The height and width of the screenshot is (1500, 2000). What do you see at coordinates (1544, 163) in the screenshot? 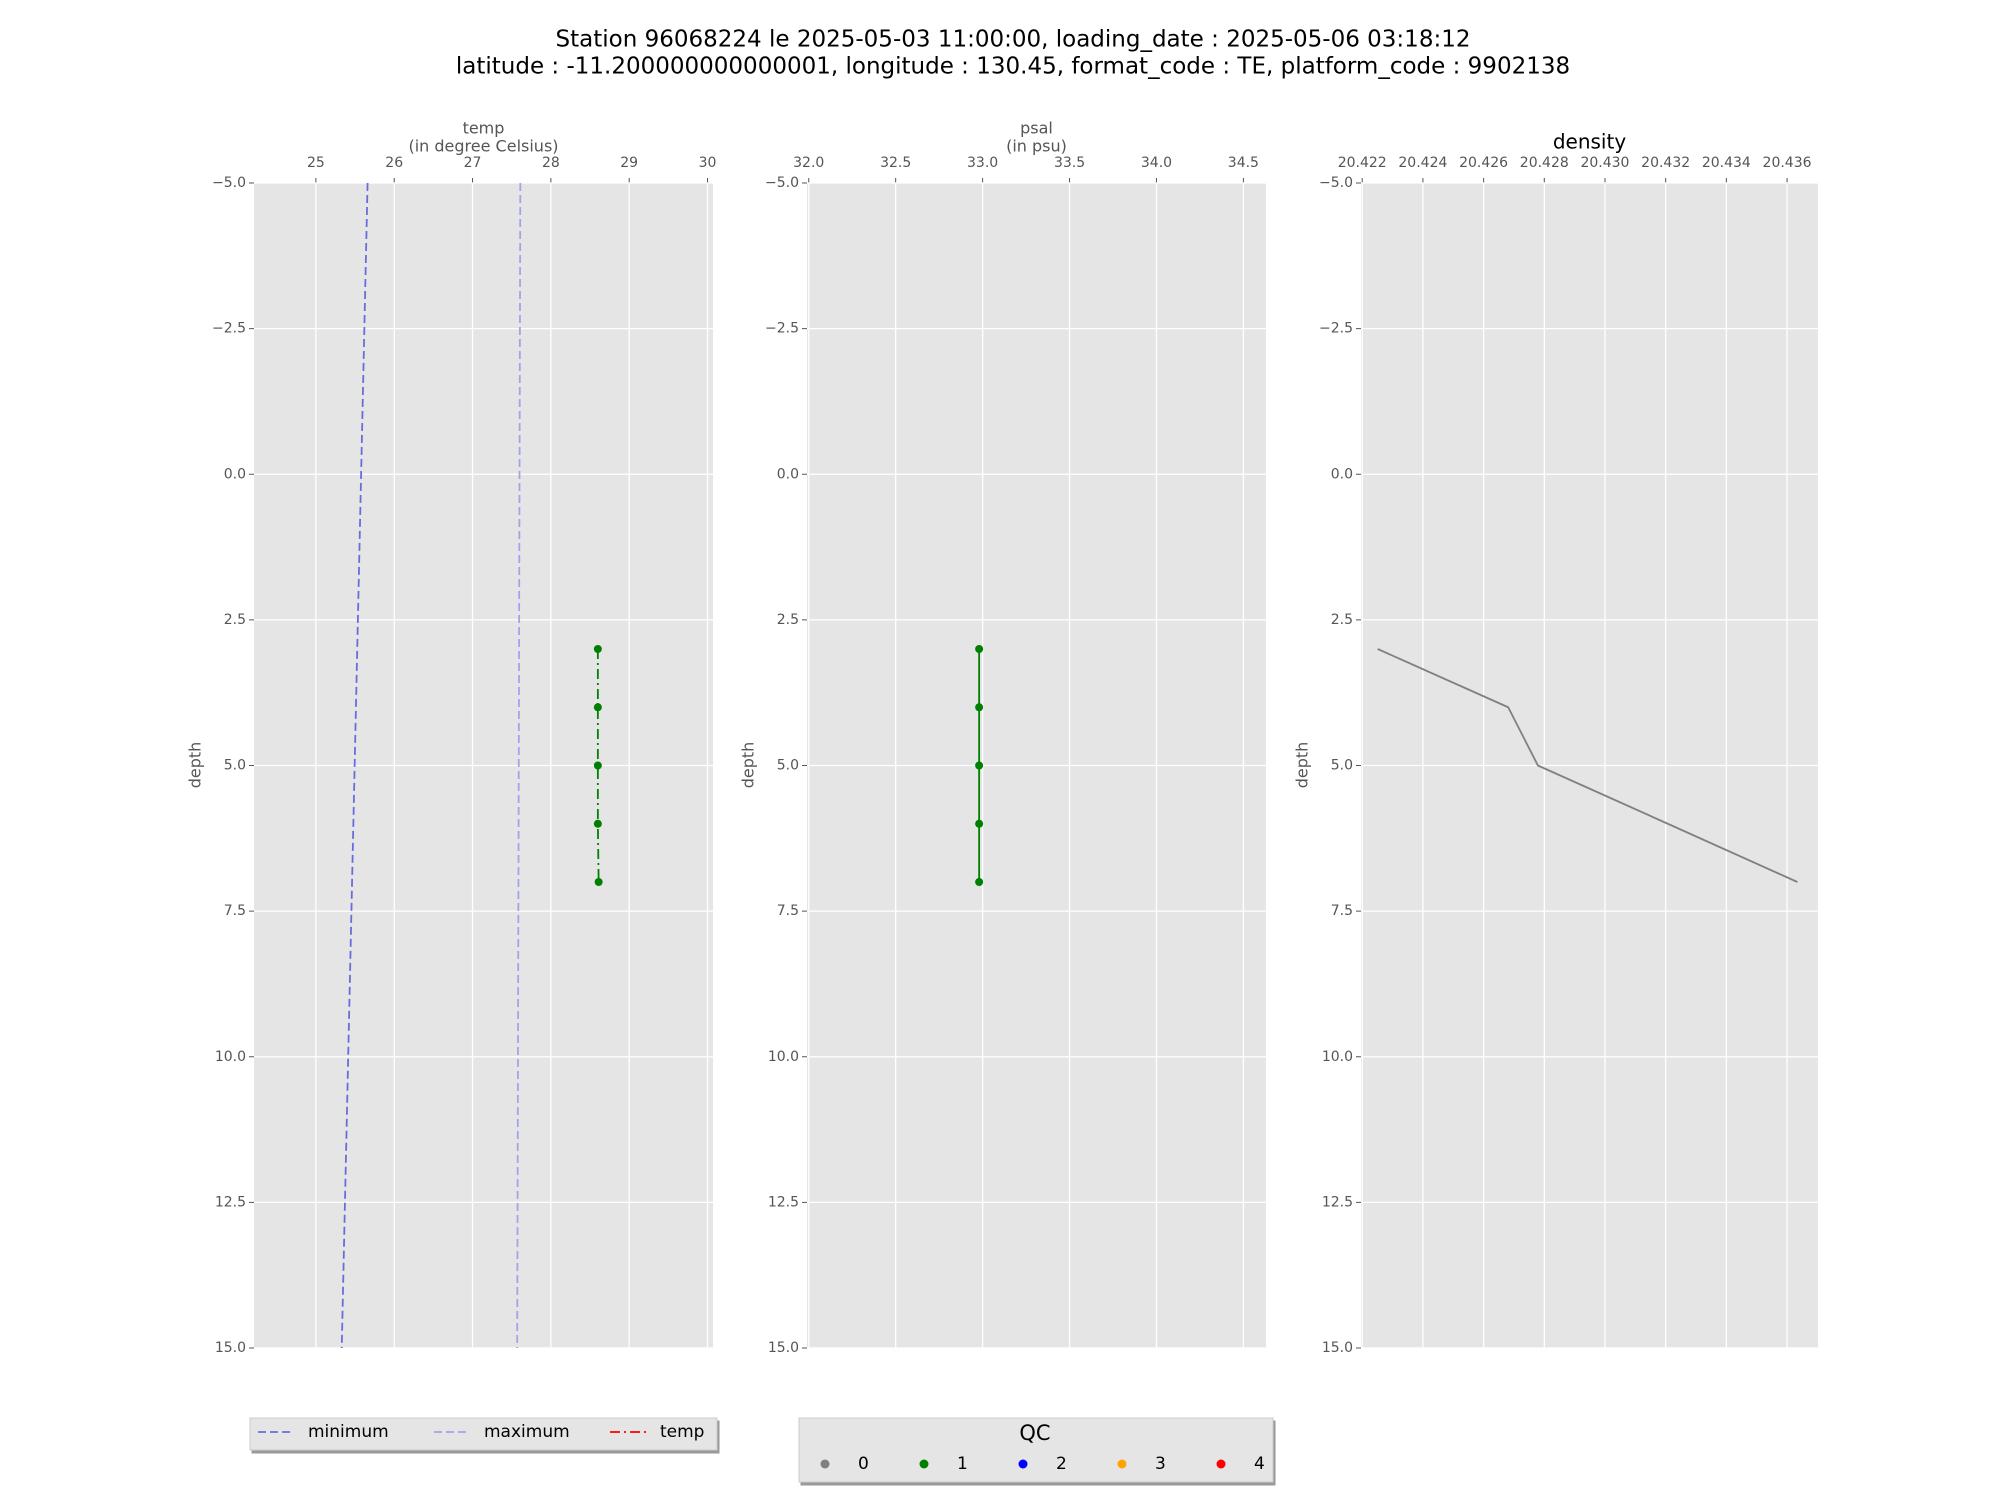
I see `x-tick-label: 20.428` at bounding box center [1544, 163].